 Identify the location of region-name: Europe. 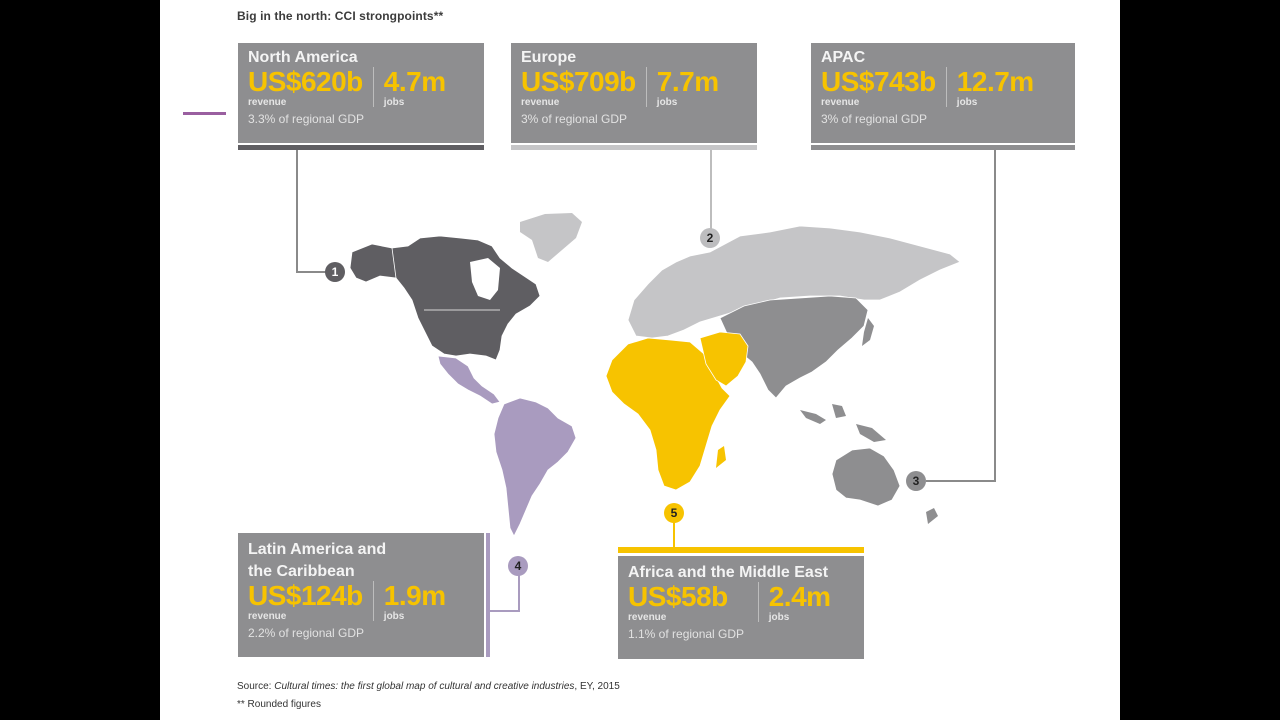
(549, 57).